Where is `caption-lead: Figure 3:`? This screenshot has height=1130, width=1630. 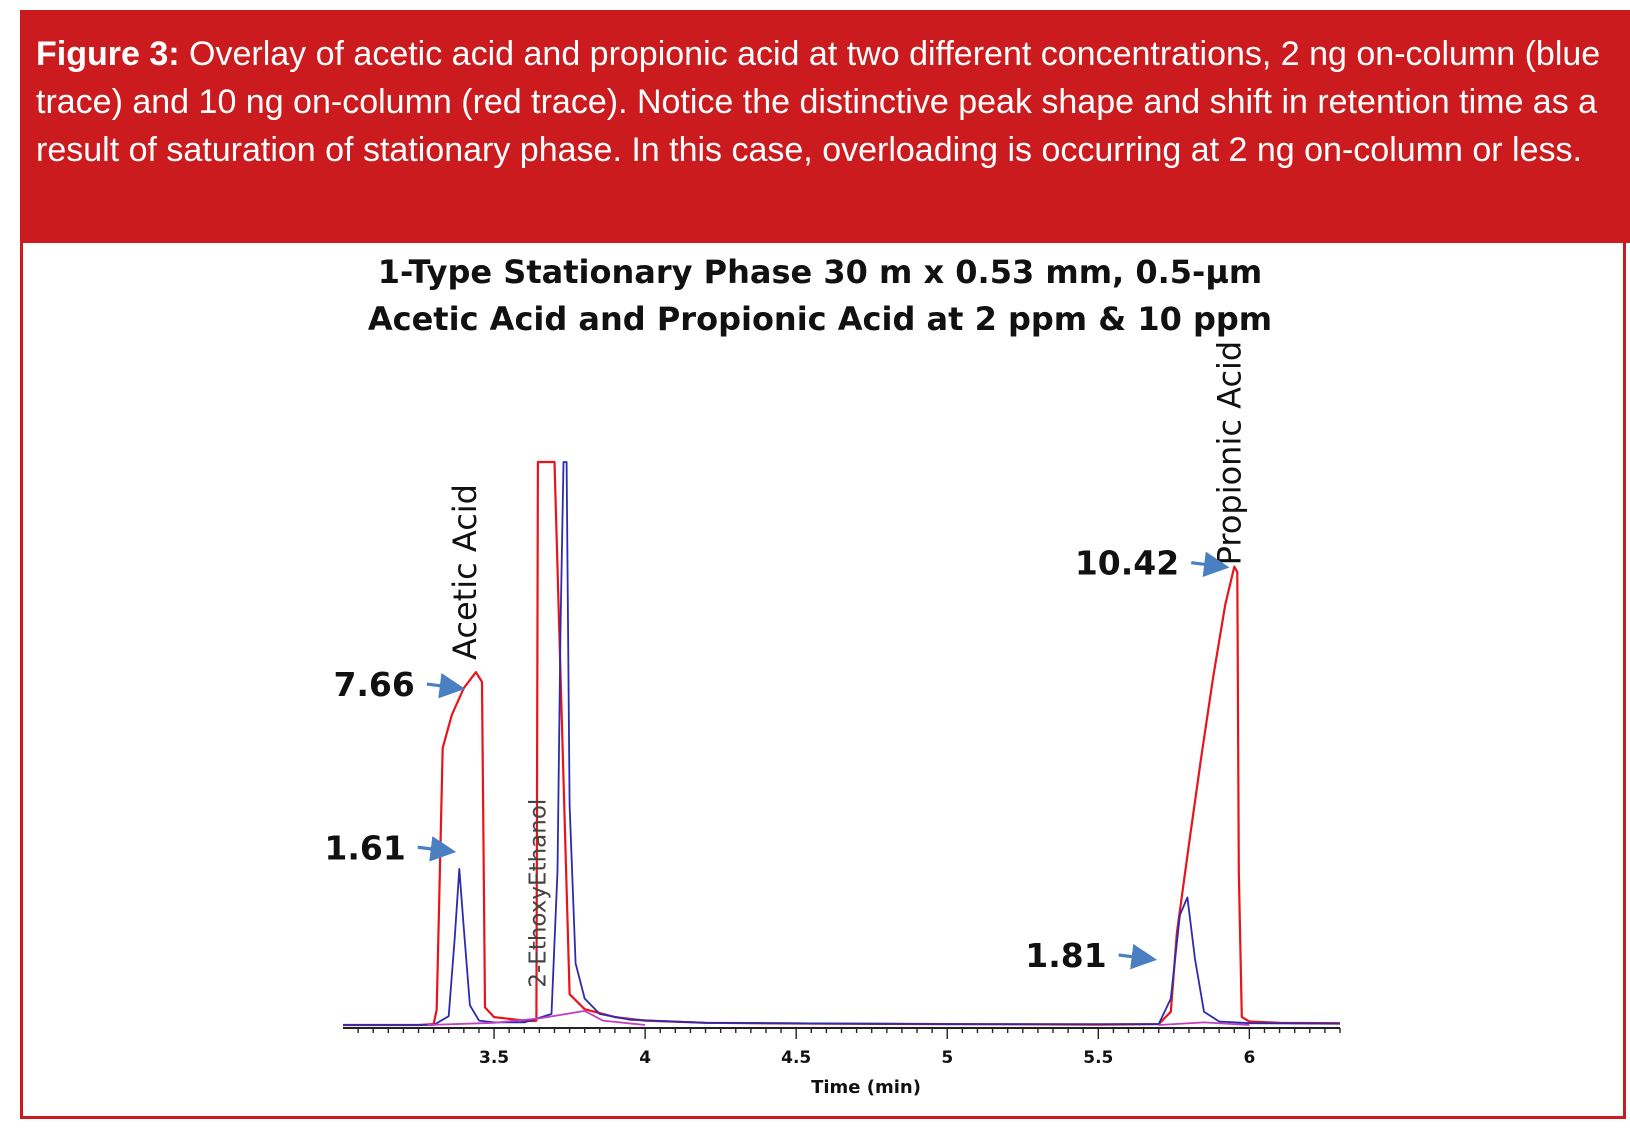
caption-lead: Figure 3: is located at coordinates (108, 54).